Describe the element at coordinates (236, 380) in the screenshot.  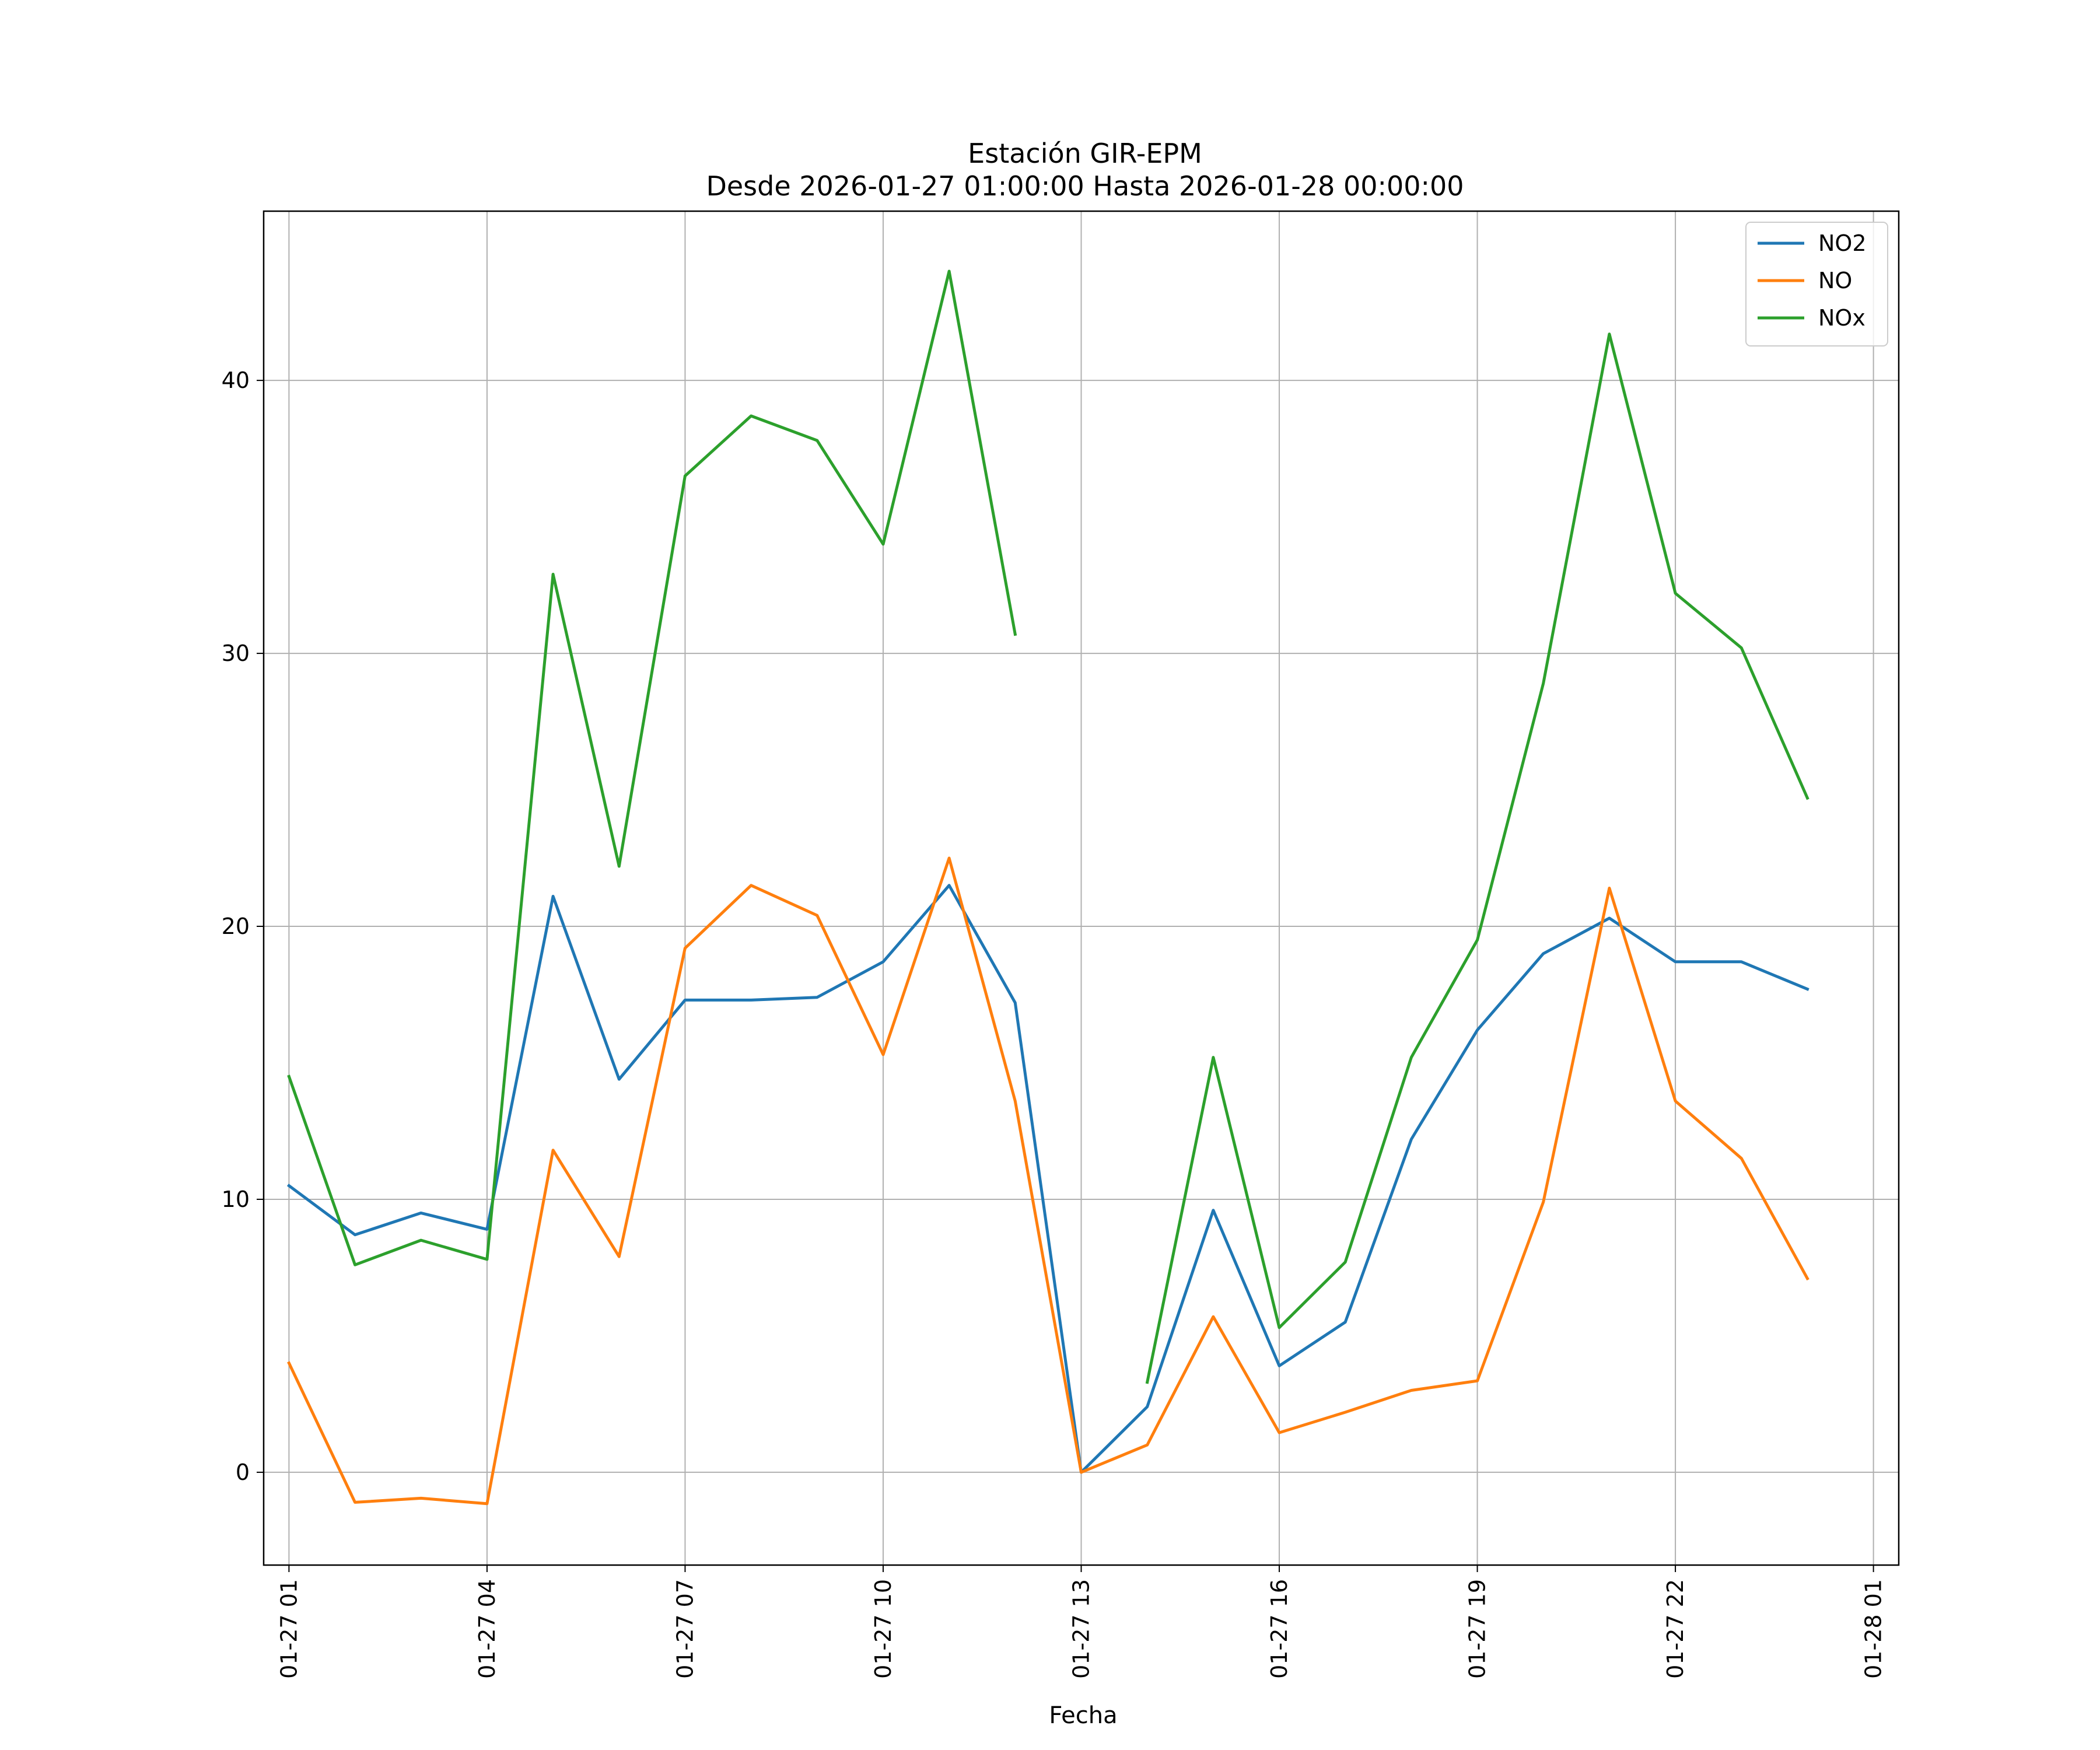
I see `y-tick-label: 40` at that location.